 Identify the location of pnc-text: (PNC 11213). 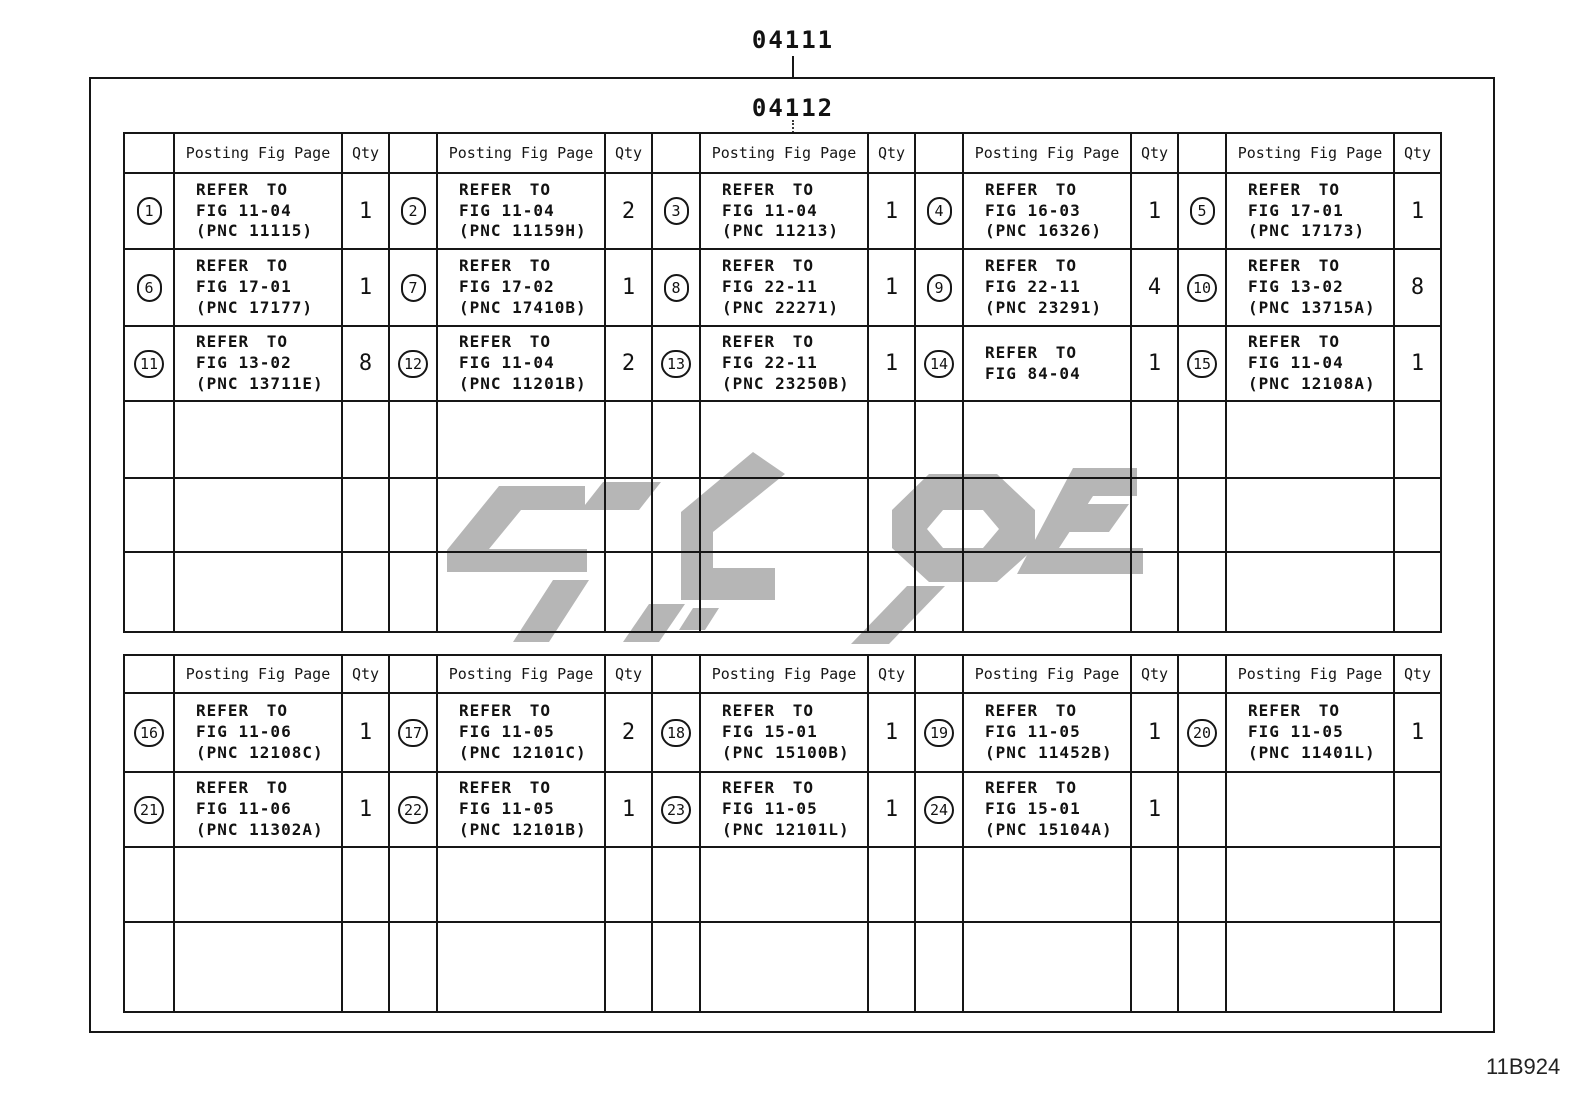
(780, 231).